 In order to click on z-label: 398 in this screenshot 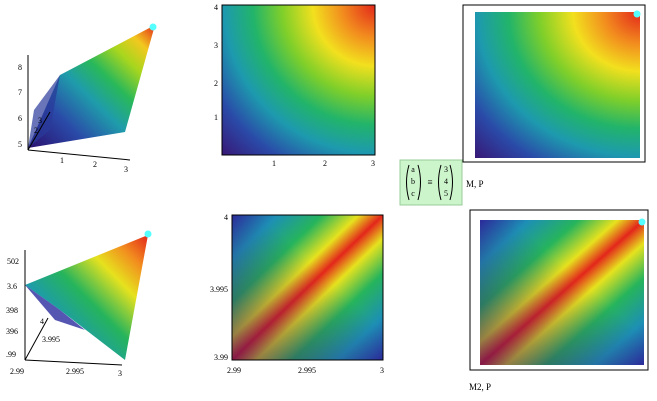, I will do `click(12, 310)`.